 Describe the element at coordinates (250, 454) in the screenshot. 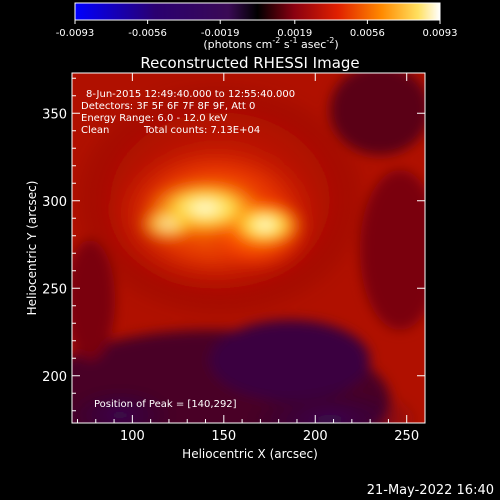

I see `x-axis-label: Heliocentric X (arcsec)` at that location.